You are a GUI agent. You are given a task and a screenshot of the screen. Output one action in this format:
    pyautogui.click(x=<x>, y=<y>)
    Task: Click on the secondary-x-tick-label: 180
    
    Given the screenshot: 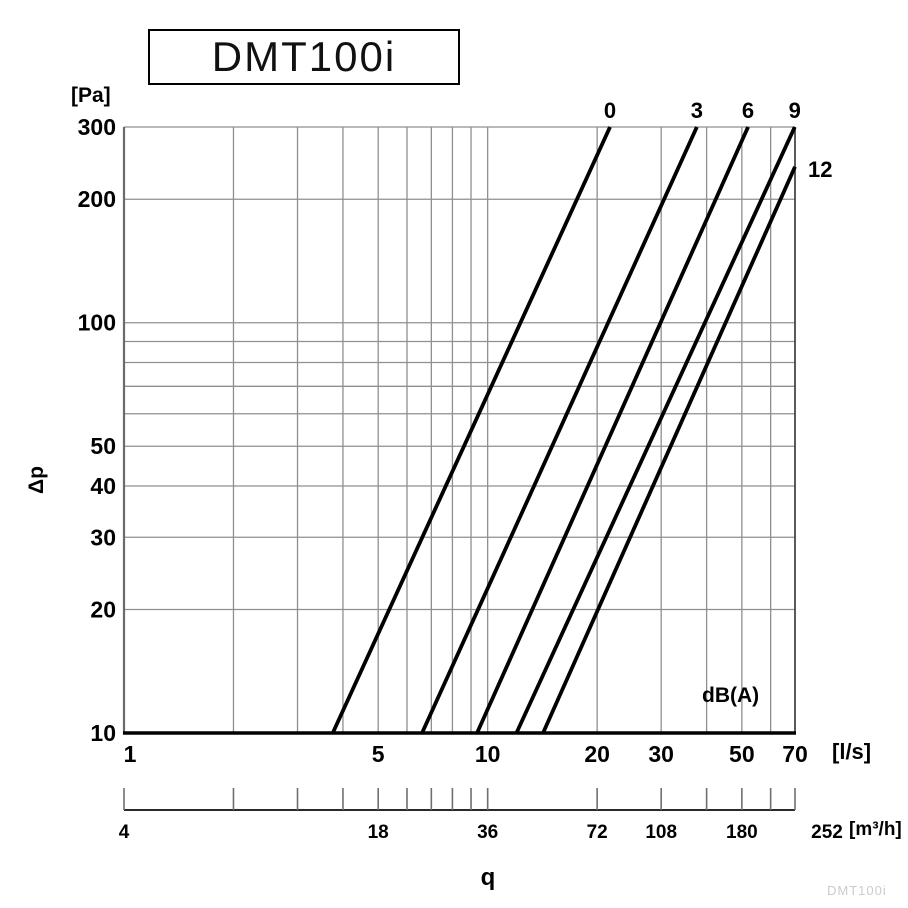 What is the action you would take?
    pyautogui.click(x=742, y=832)
    